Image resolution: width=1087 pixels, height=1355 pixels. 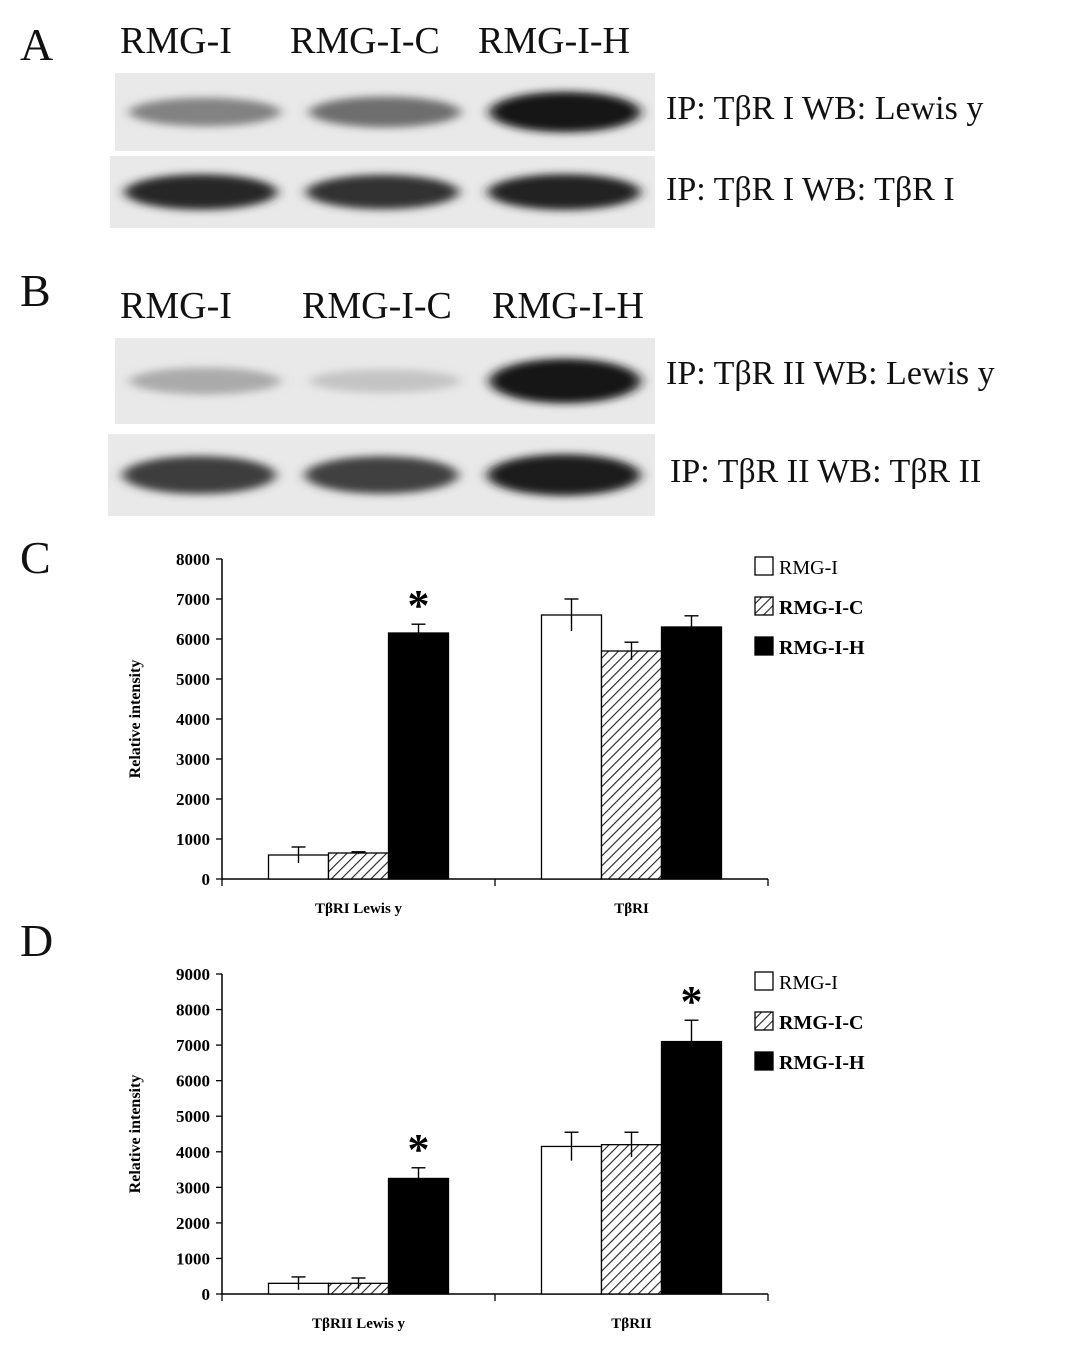 I want to click on panel-letter-c: C, so click(x=35, y=557).